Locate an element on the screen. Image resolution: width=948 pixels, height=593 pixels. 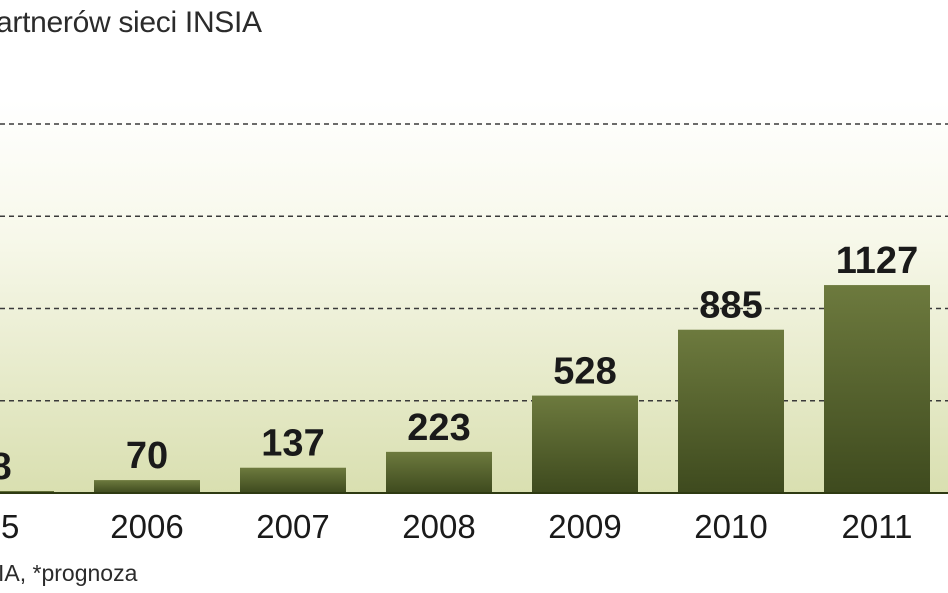
bar-2011 is located at coordinates (877, 389).